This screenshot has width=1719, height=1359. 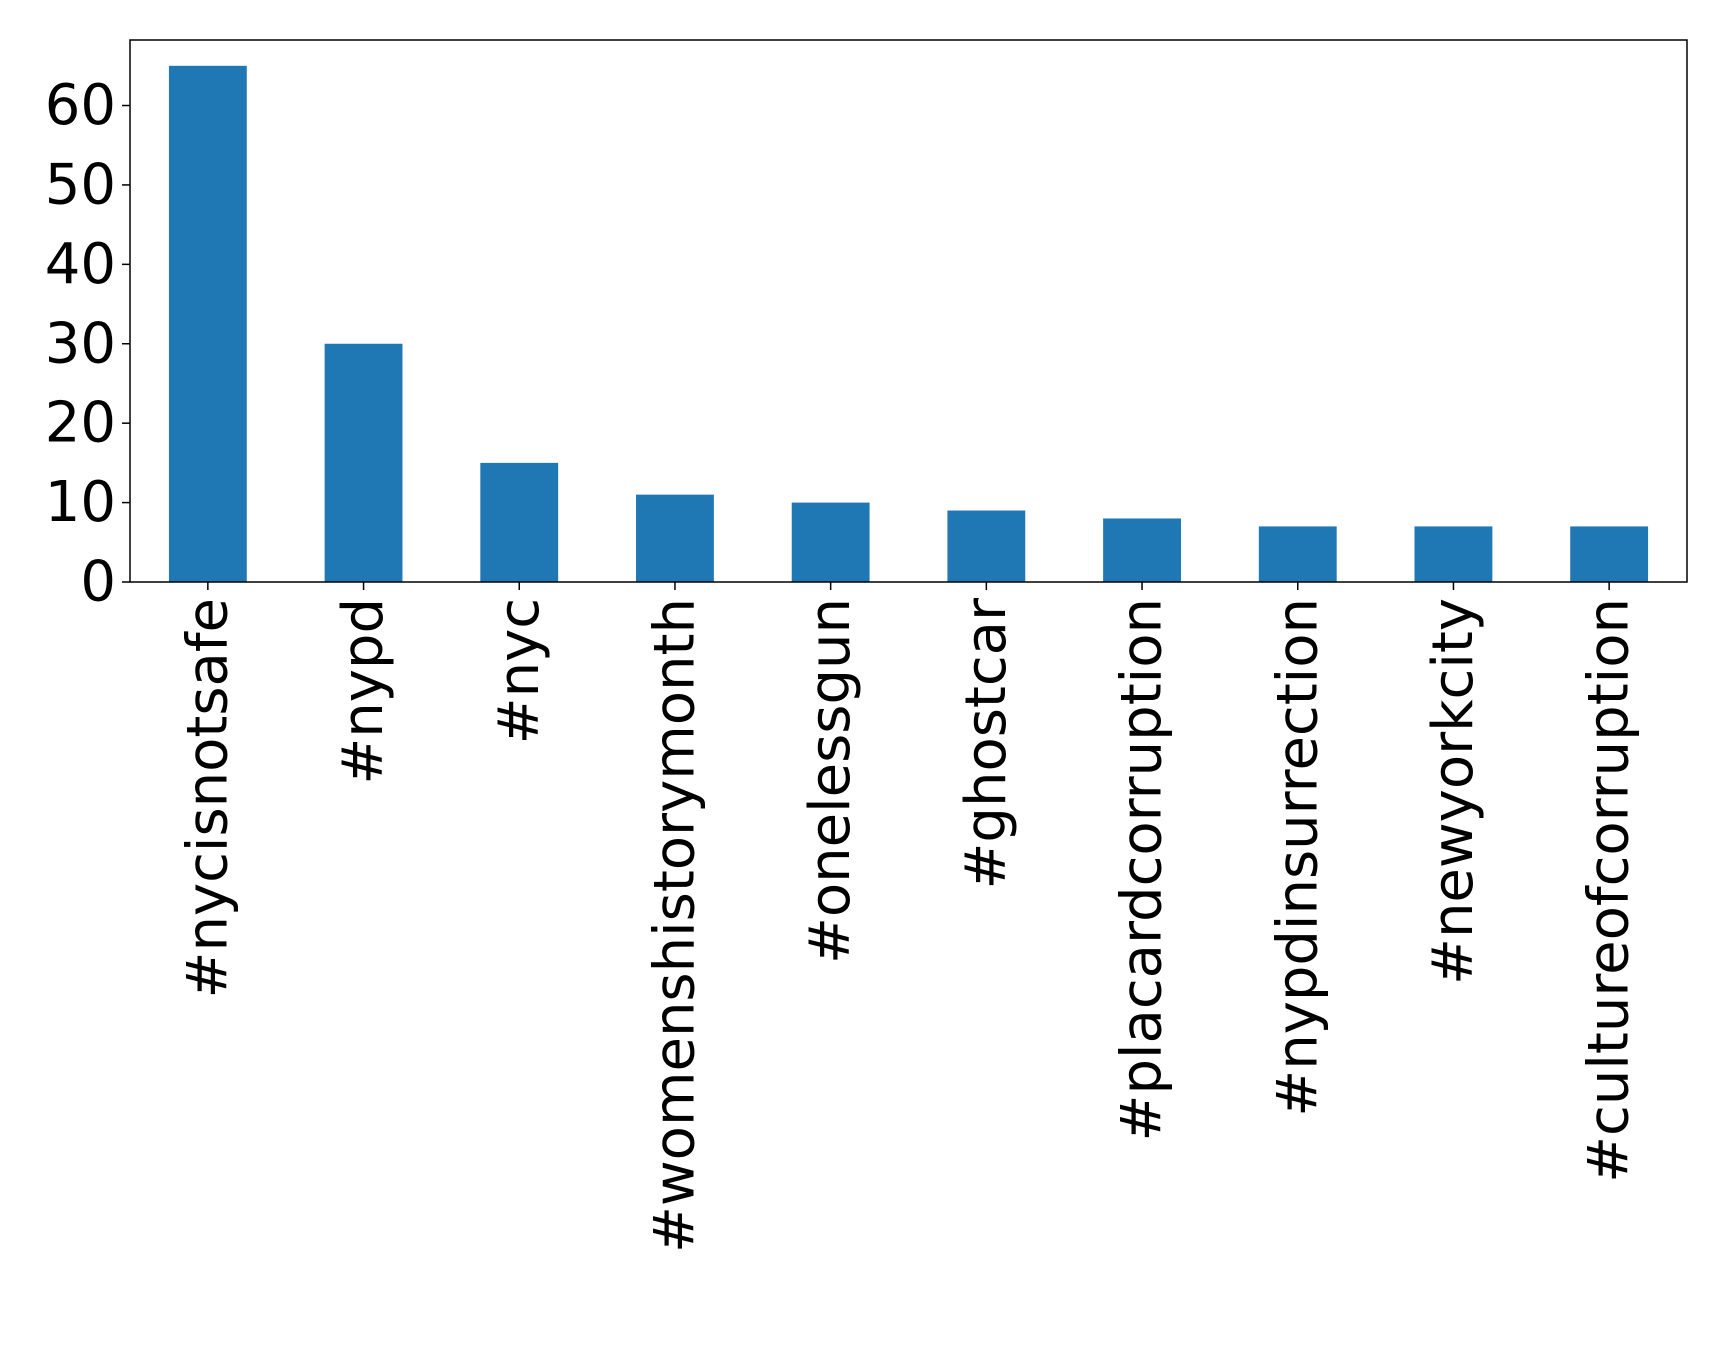 I want to click on x-tick-label: #nyc, so click(x=519, y=671).